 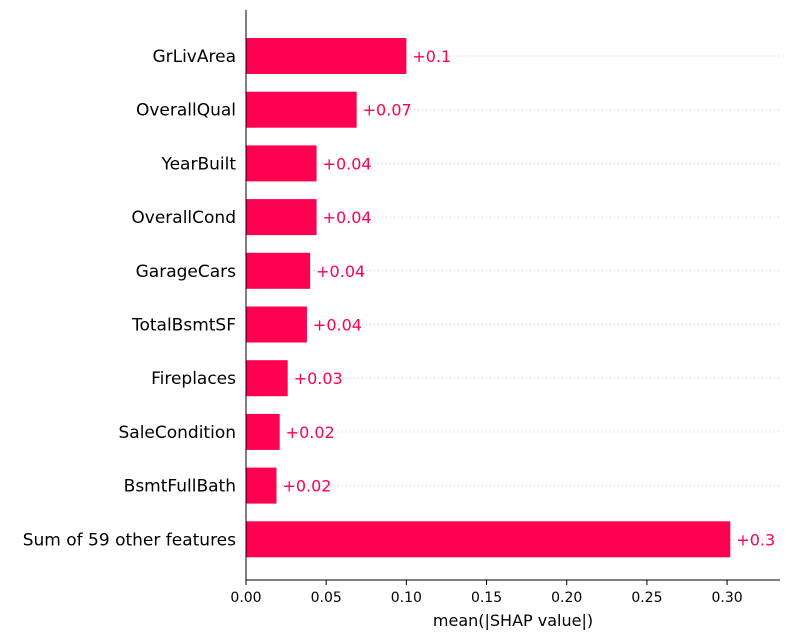 What do you see at coordinates (129, 540) in the screenshot?
I see `category-label: Sum of 59 other features` at bounding box center [129, 540].